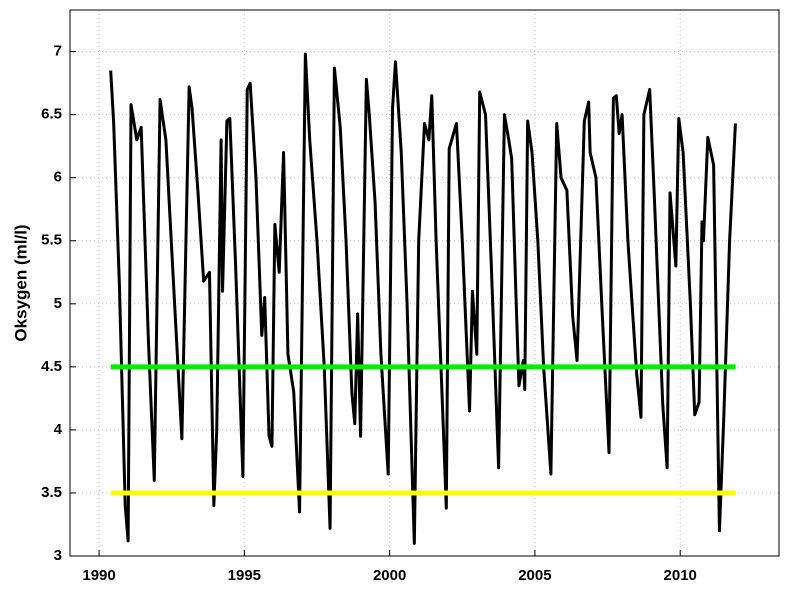  I want to click on y-axis-label: Oksygen (ml/l), so click(20, 282).